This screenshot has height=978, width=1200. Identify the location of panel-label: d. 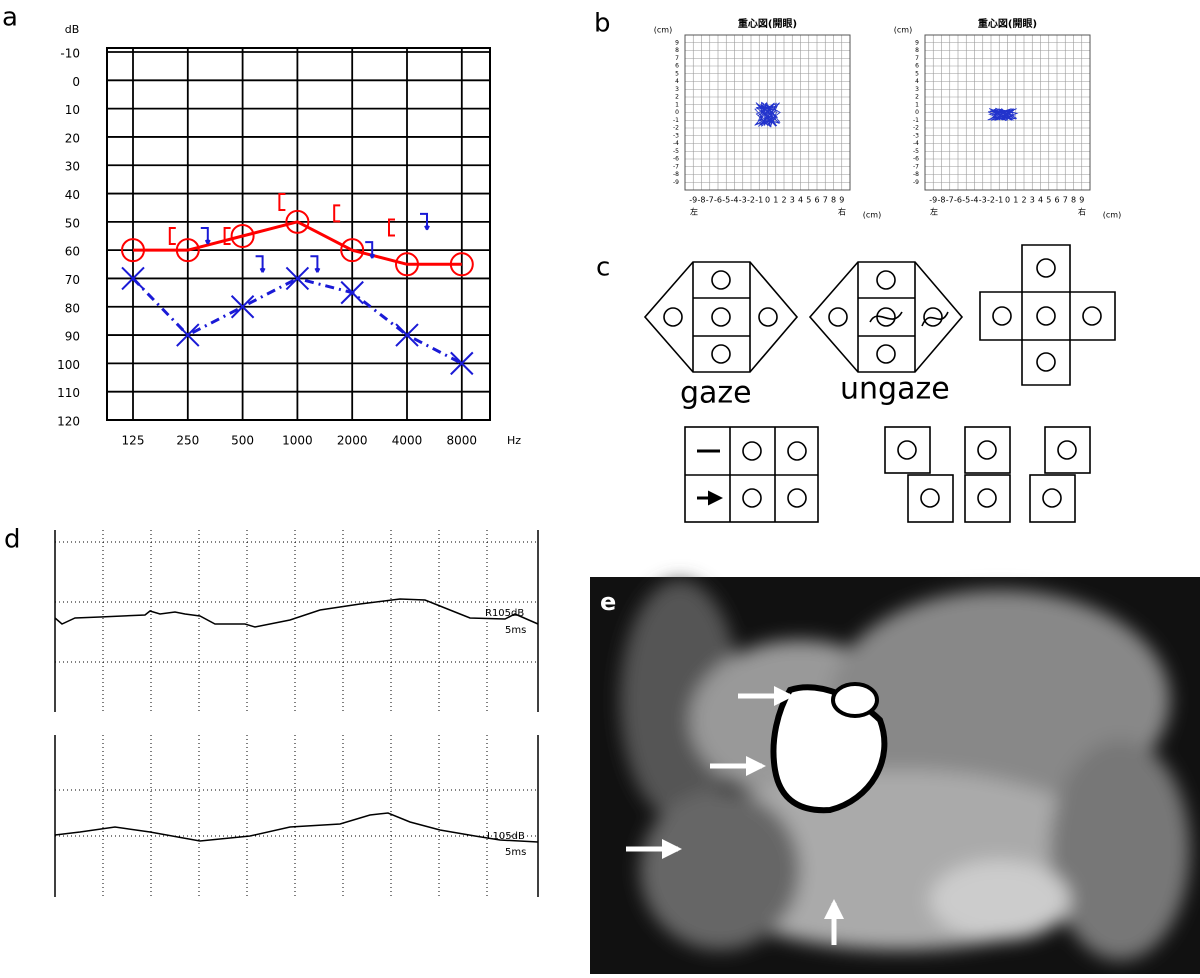
(12, 540).